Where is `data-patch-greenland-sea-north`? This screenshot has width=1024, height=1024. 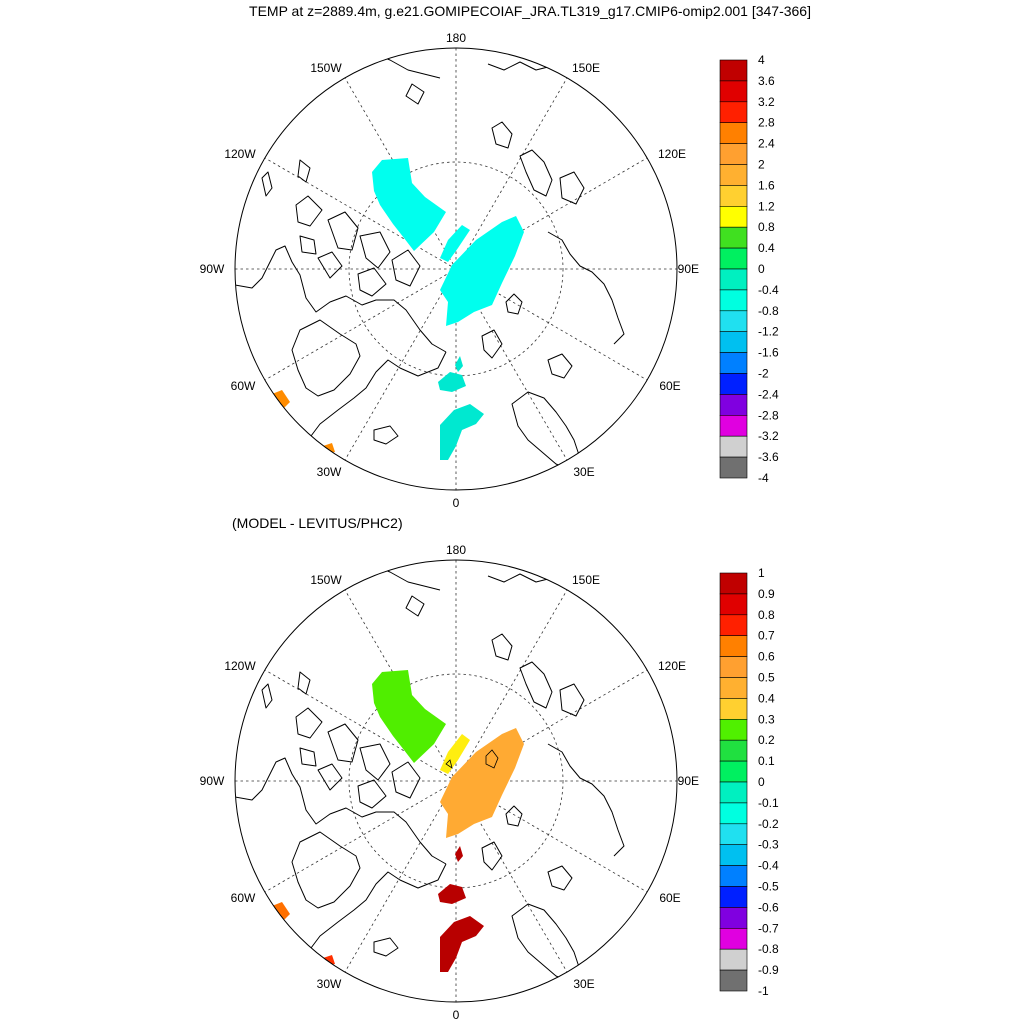 data-patch-greenland-sea-north is located at coordinates (452, 382).